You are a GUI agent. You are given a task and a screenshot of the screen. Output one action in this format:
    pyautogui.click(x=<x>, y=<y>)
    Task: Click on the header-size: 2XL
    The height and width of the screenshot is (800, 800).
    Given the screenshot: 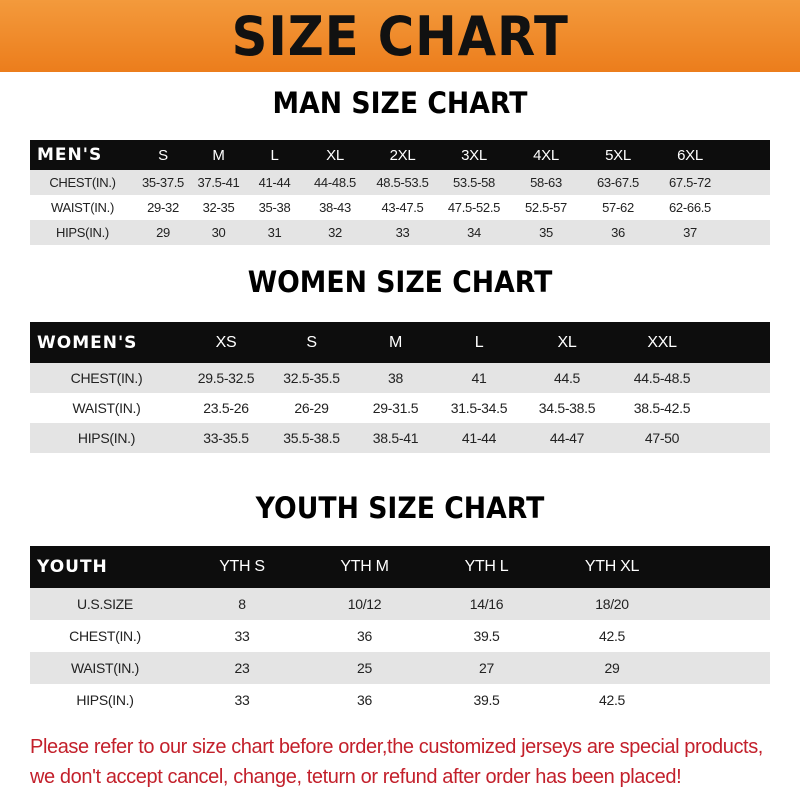 What is the action you would take?
    pyautogui.click(x=402, y=155)
    